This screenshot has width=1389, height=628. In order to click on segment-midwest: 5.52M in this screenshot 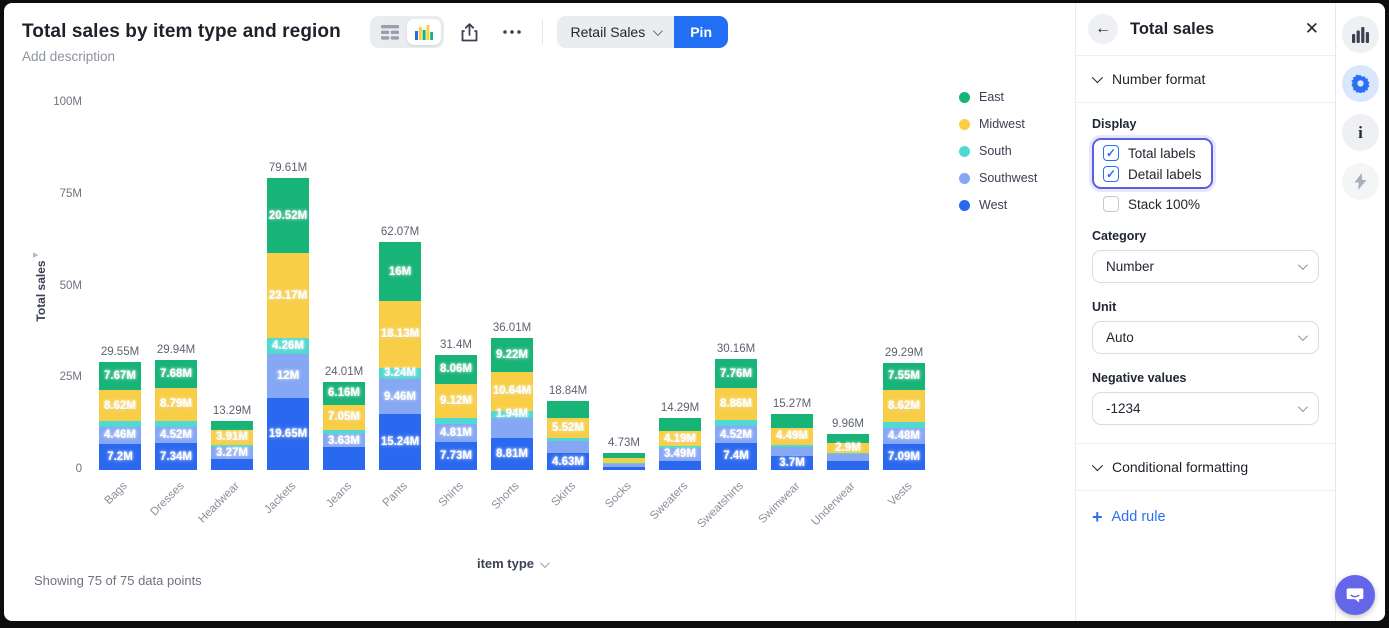, I will do `click(568, 427)`.